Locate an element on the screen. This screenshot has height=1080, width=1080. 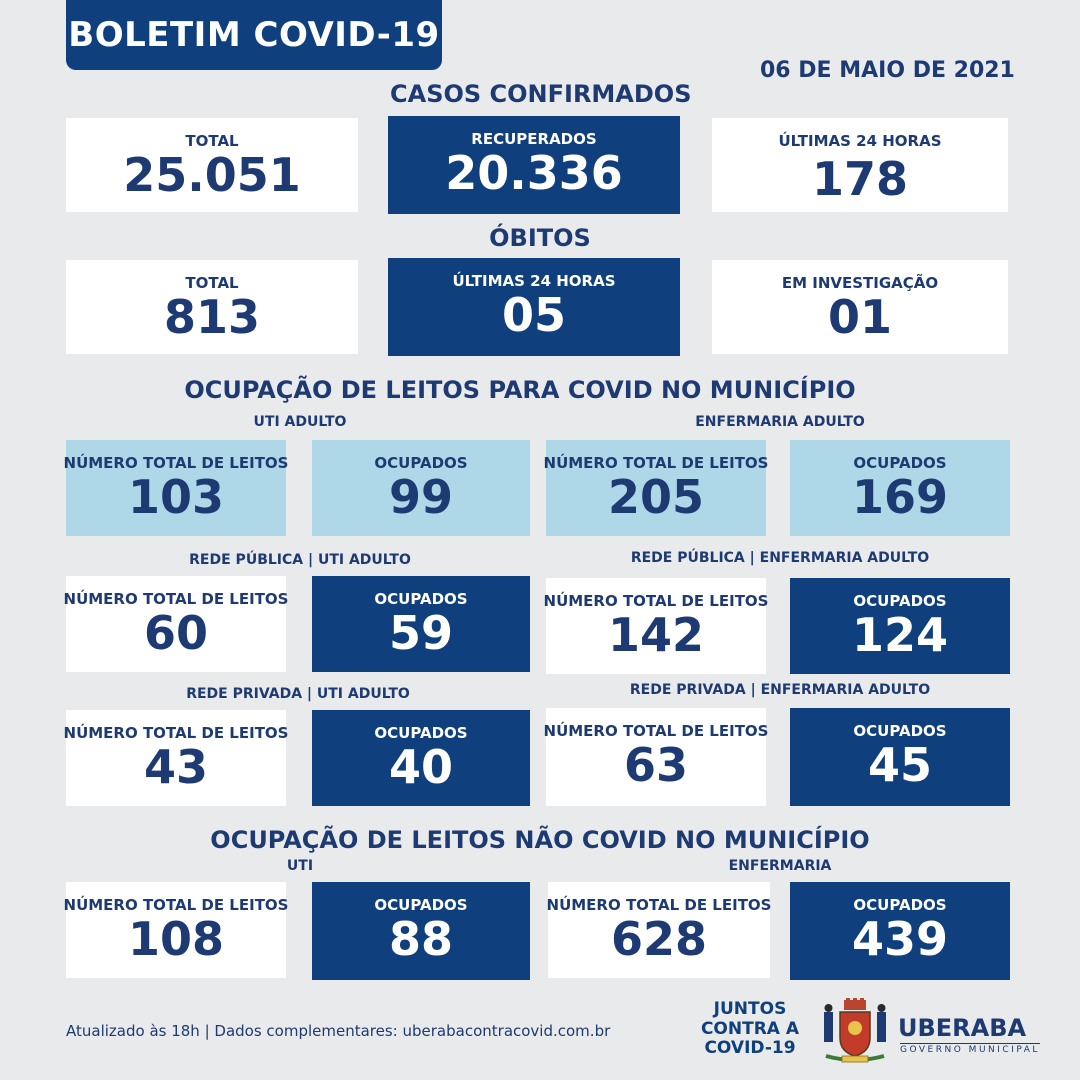
non-covid-enf-label: ENFERMARIA is located at coordinates (780, 866).